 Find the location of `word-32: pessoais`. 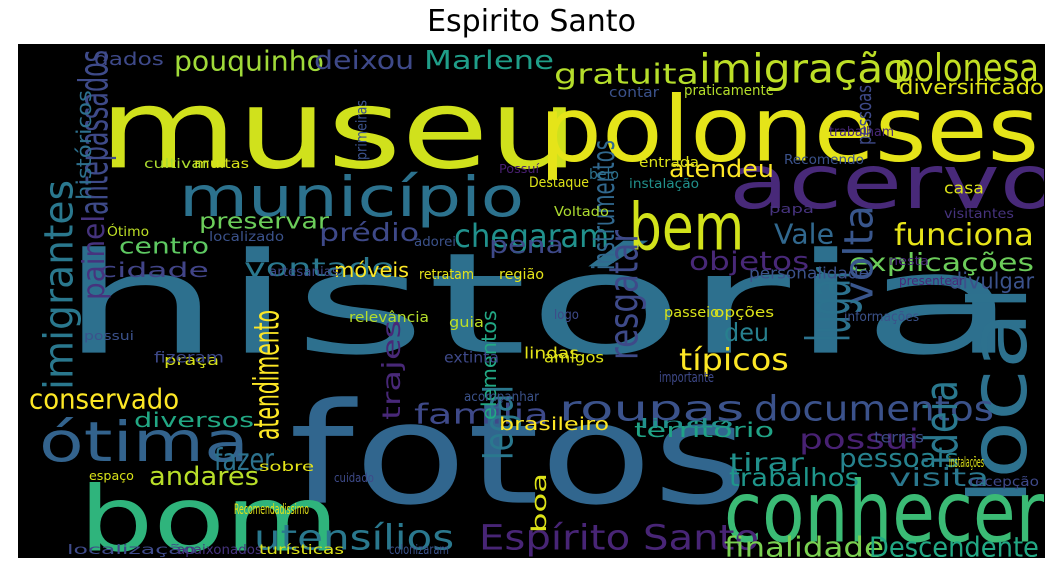

word-32: pessoais is located at coordinates (899, 458).